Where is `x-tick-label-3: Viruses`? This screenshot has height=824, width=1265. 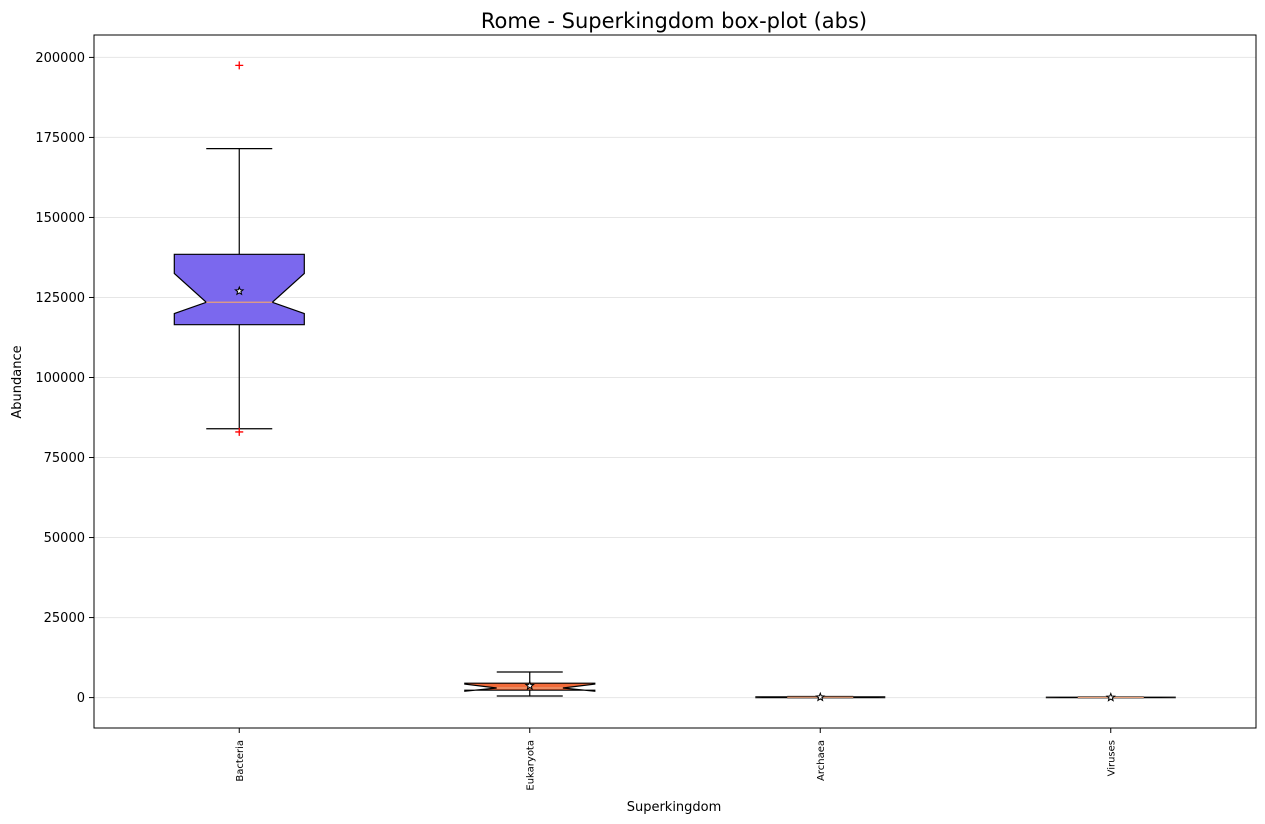 x-tick-label-3: Viruses is located at coordinates (1111, 758).